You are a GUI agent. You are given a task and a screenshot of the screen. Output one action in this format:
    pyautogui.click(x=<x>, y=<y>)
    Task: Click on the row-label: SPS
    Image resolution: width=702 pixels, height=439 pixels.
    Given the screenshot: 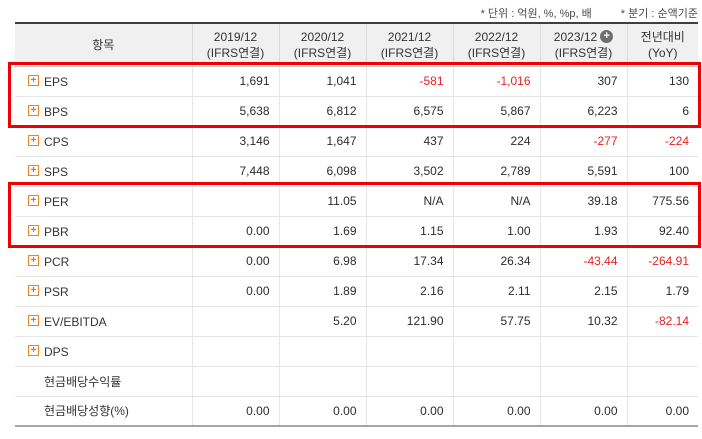 What is the action you would take?
    pyautogui.click(x=56, y=171)
    